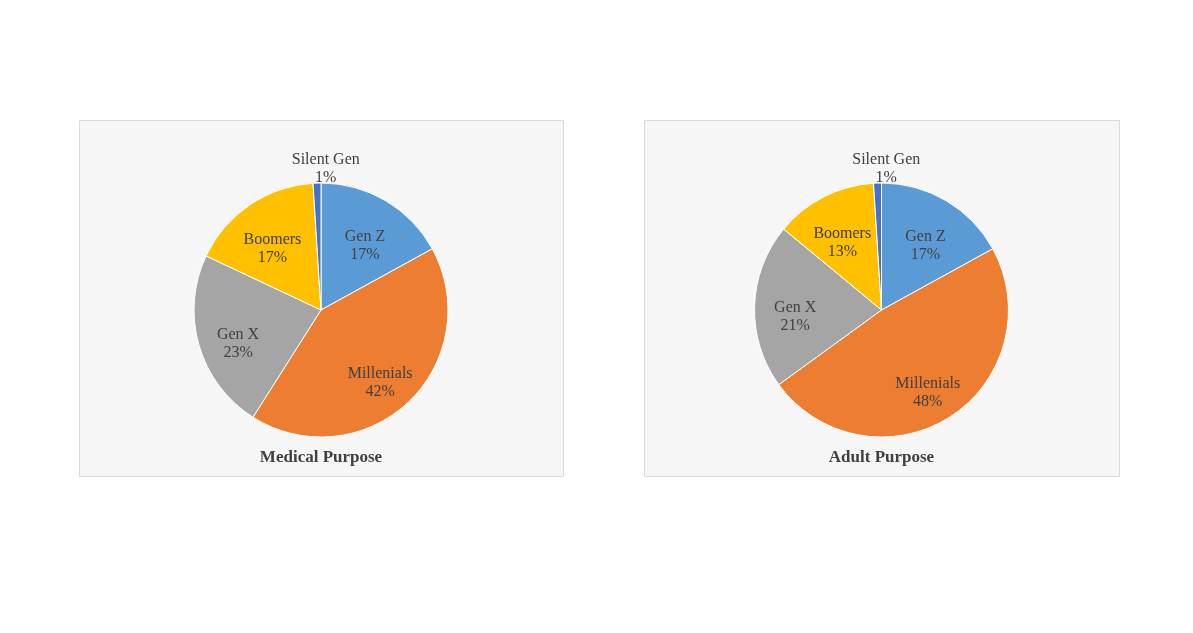 Image resolution: width=1193 pixels, height=633 pixels. What do you see at coordinates (321, 456) in the screenshot?
I see `text: Medical Purpose` at bounding box center [321, 456].